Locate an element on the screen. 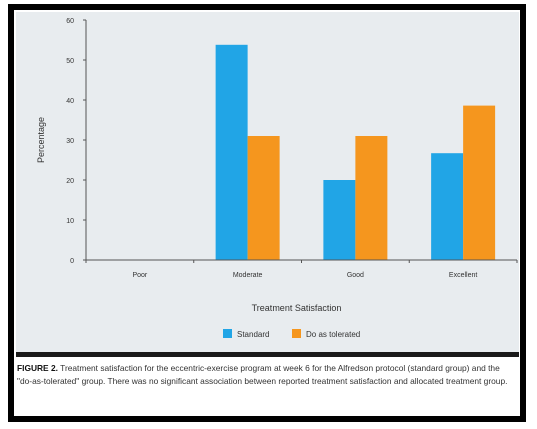 The image size is (537, 429). x-tick-label: Excellent is located at coordinates (463, 275).